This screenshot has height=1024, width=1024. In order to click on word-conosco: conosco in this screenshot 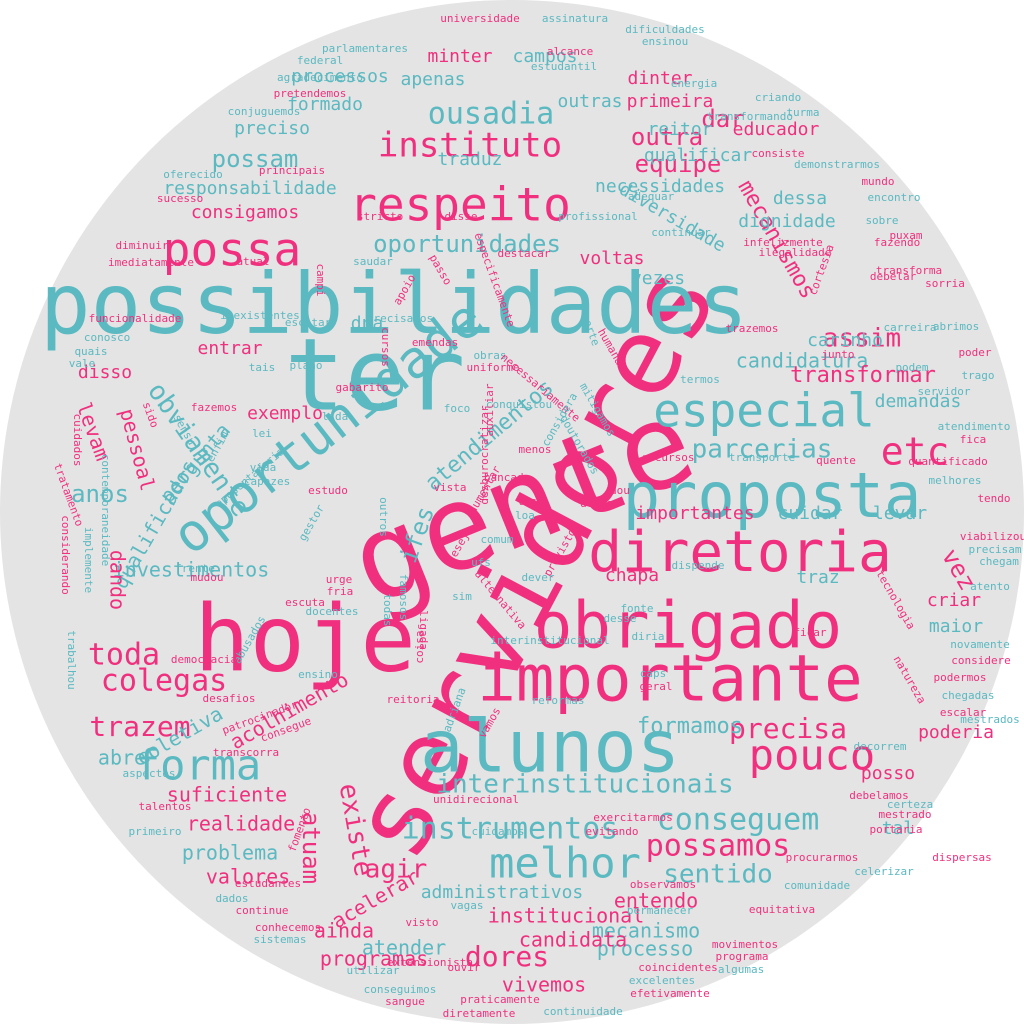, I will do `click(107, 337)`.